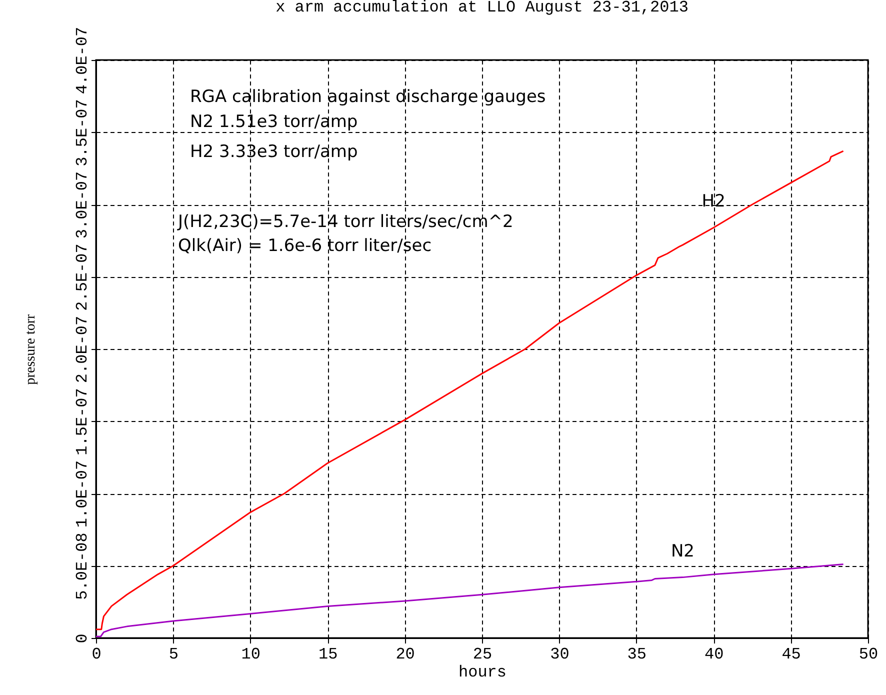 This screenshot has height=695, width=886. I want to click on line-series, so click(469, 601).